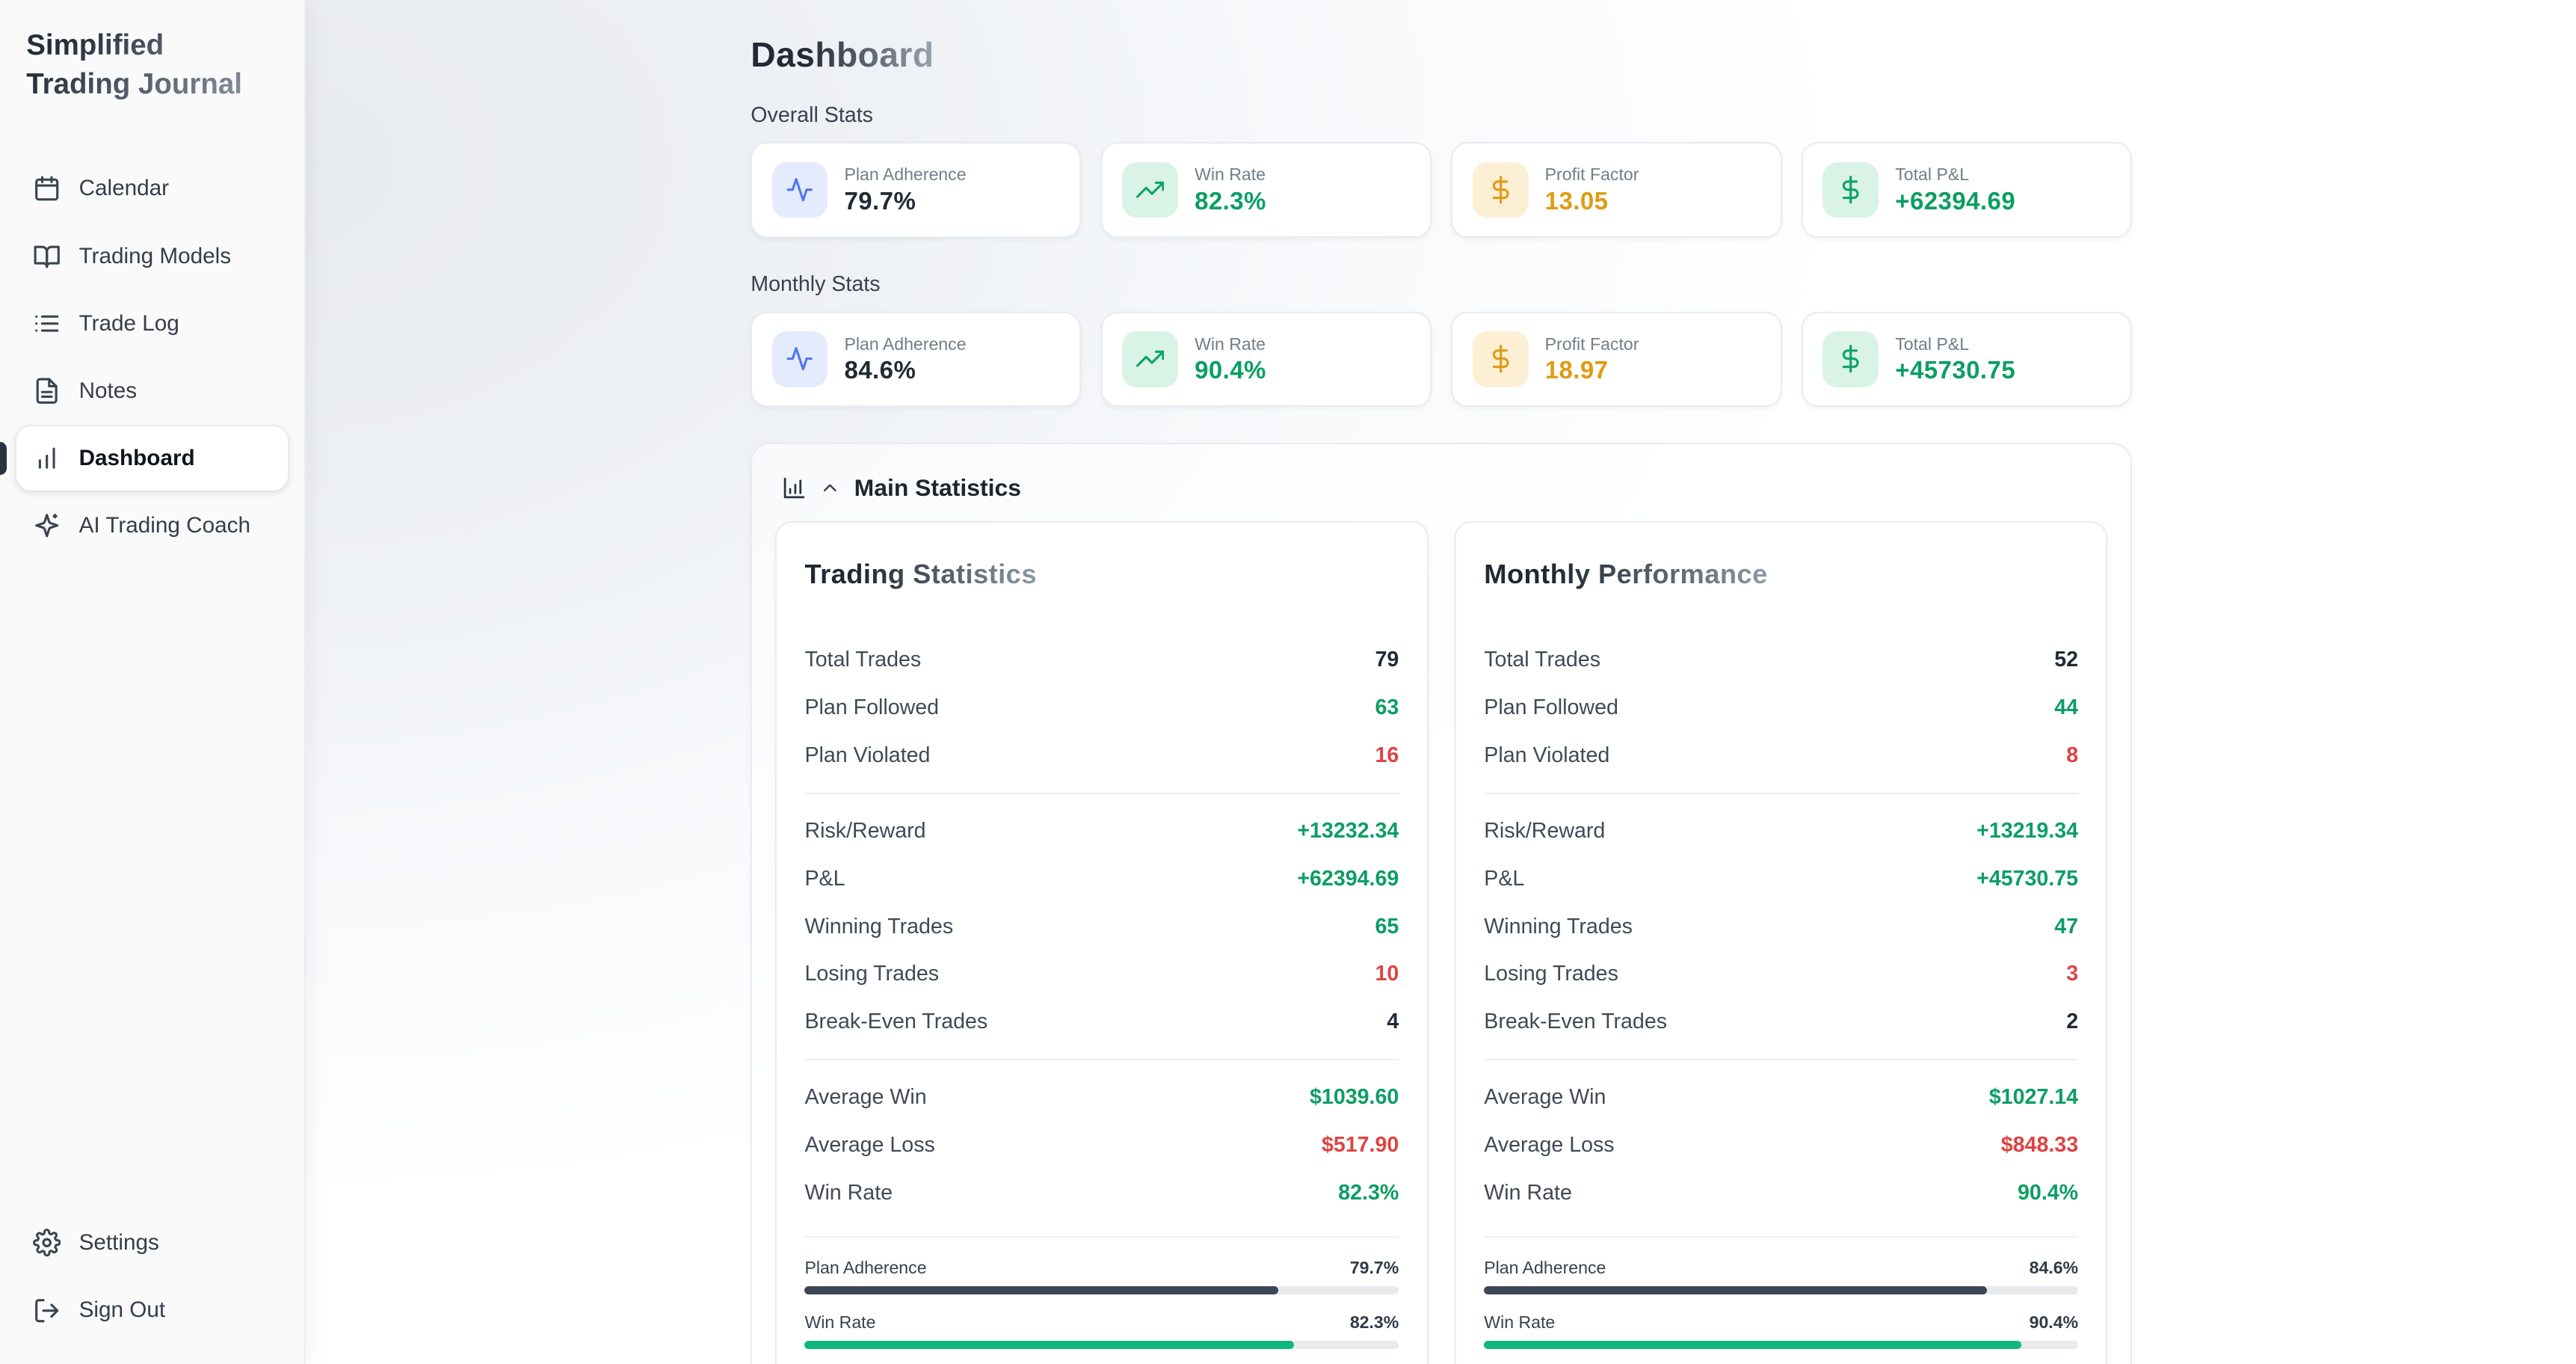  I want to click on panel-title: Main Statistics, so click(937, 487).